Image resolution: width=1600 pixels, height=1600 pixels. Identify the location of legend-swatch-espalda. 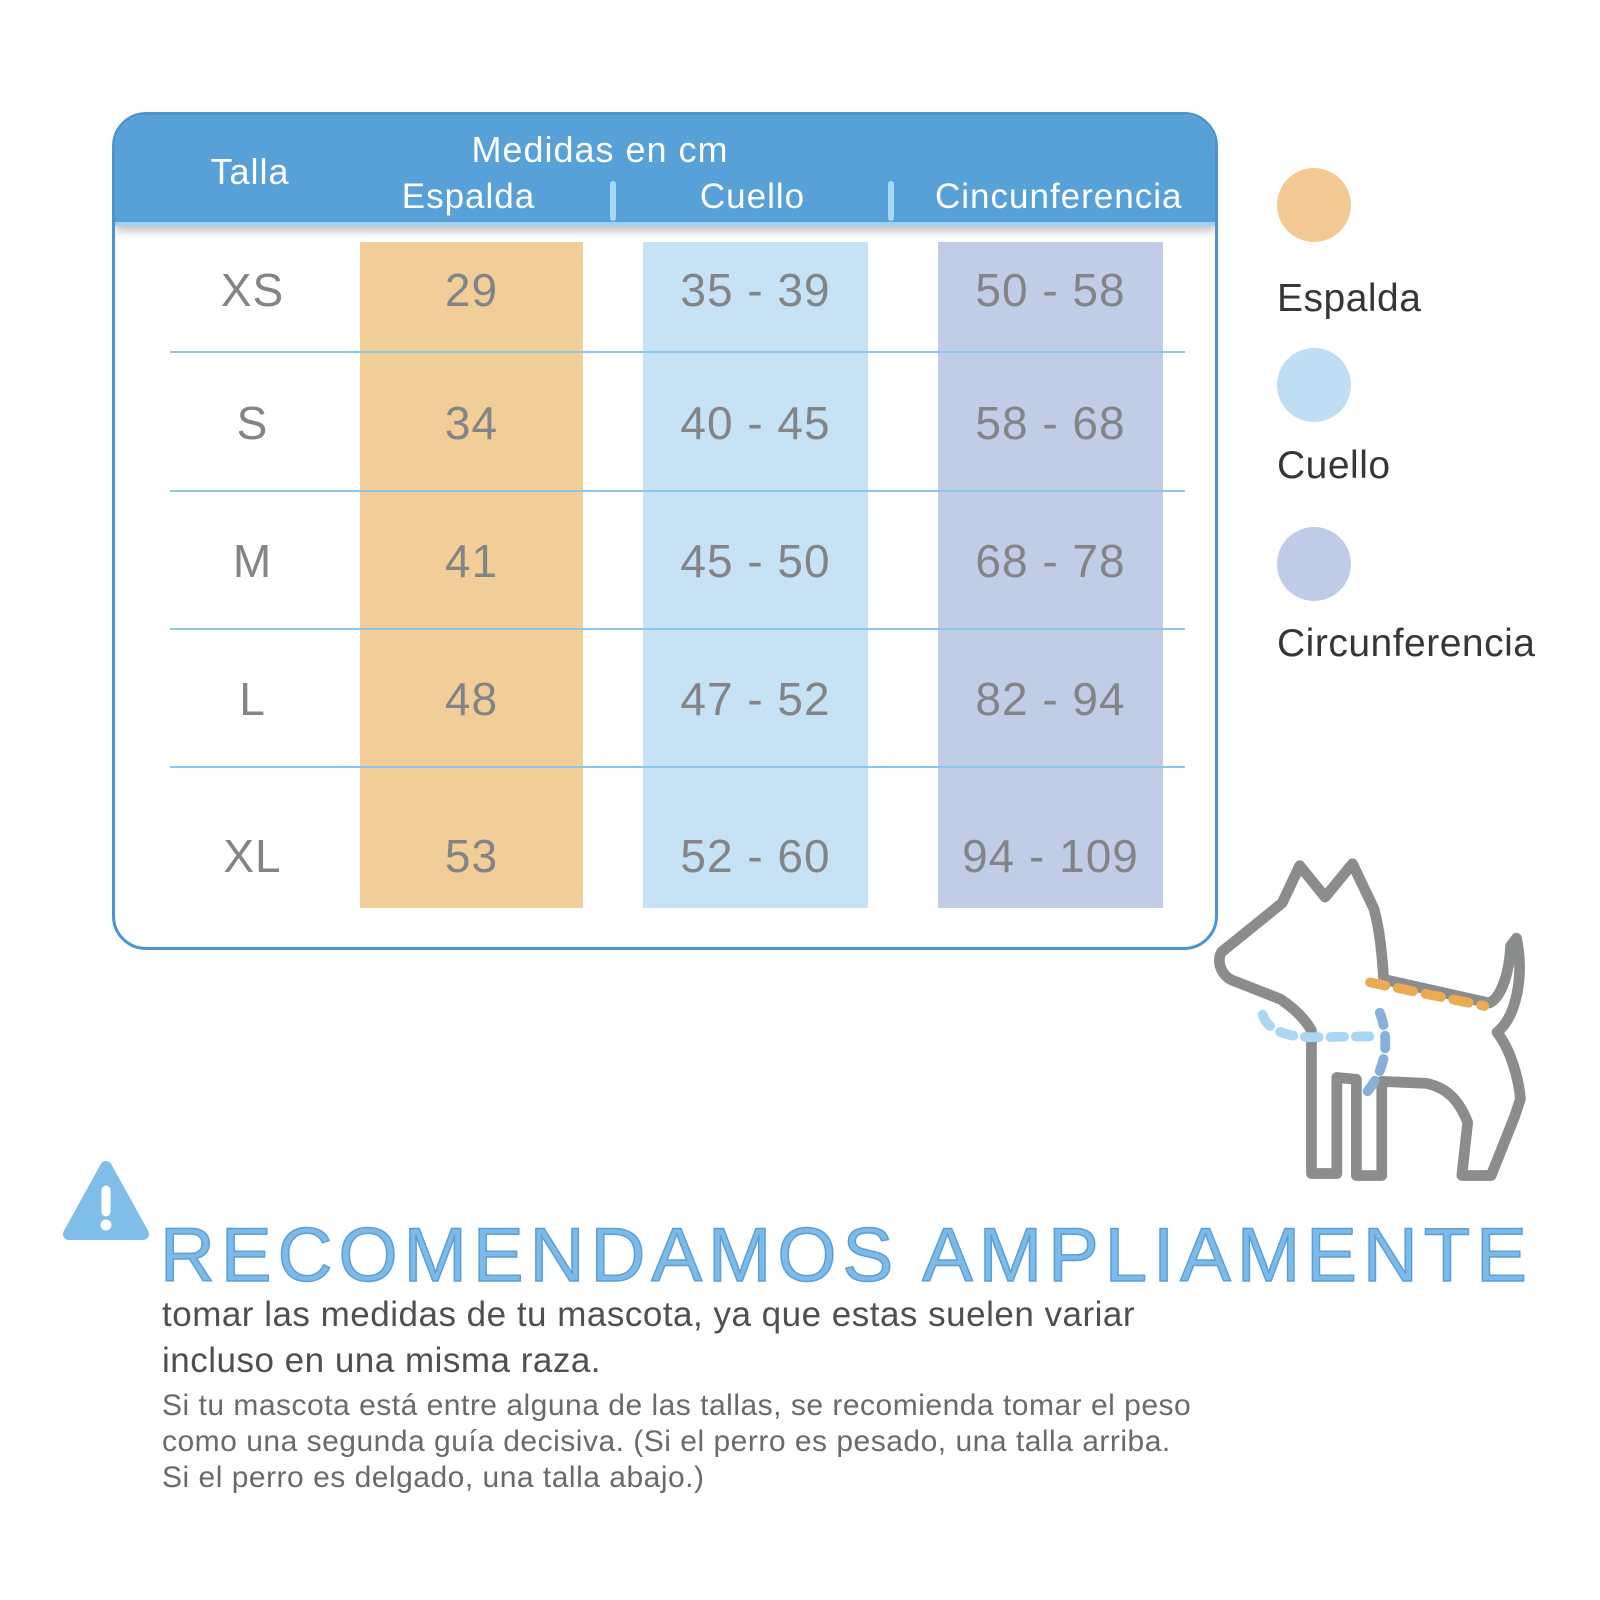
(1314, 205).